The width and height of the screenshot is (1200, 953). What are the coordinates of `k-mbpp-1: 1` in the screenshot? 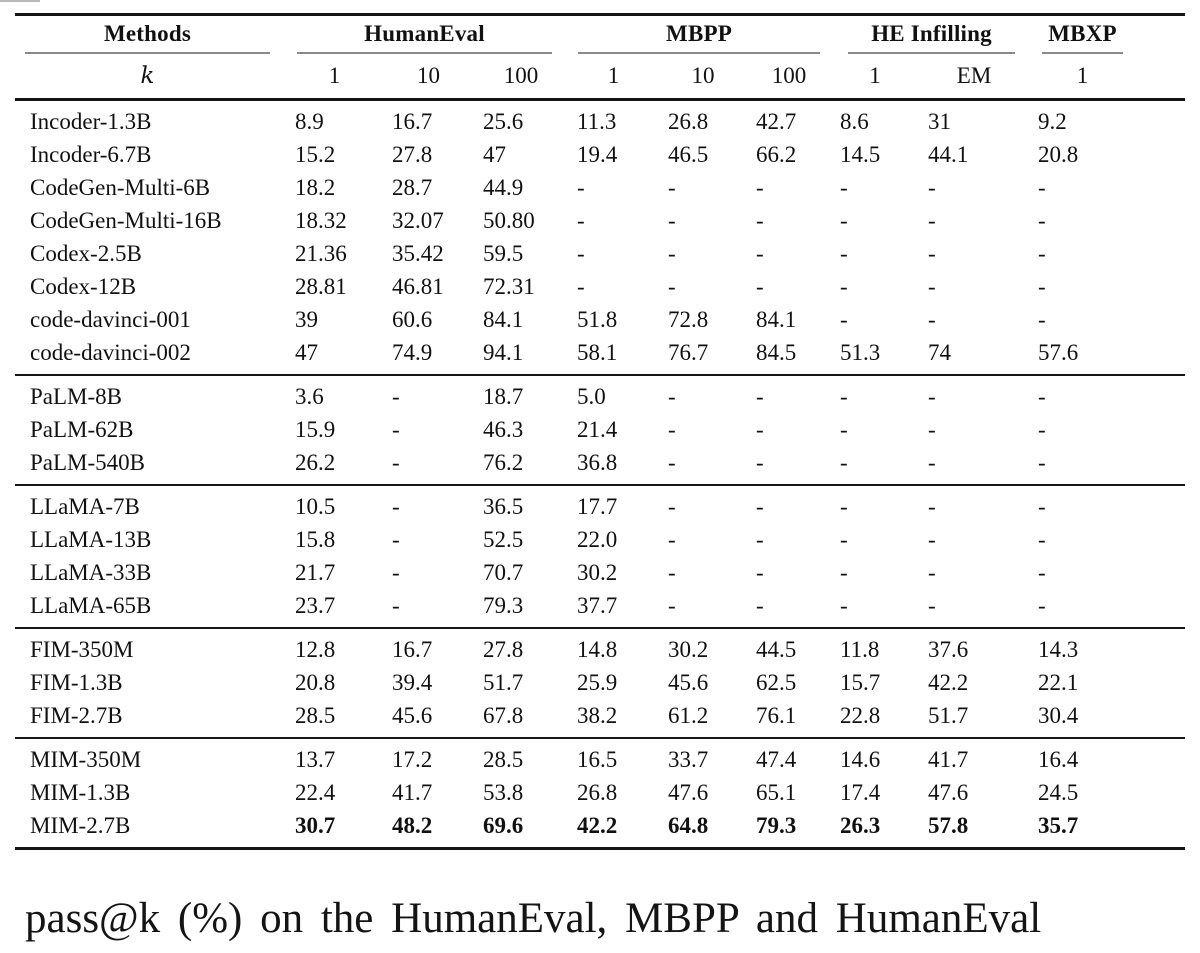 It's located at (613, 75).